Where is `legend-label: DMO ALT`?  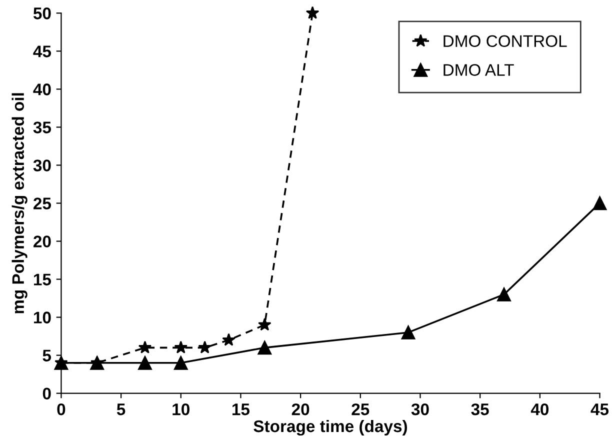
legend-label: DMO ALT is located at coordinates (479, 70).